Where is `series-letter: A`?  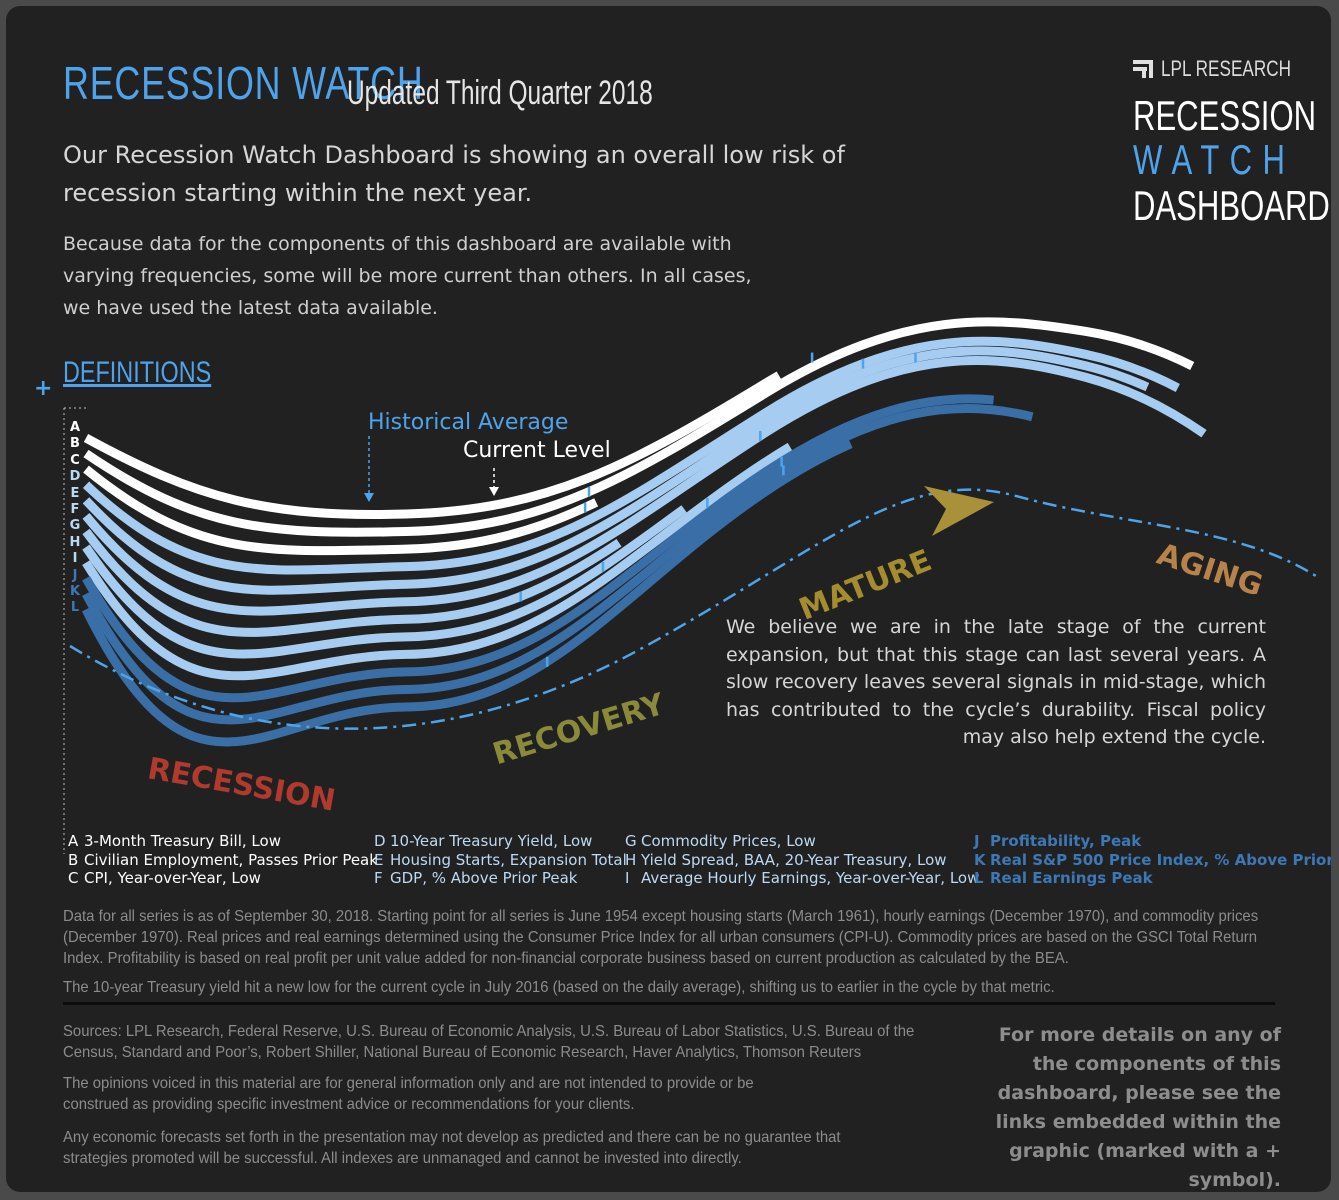 series-letter: A is located at coordinates (75, 427).